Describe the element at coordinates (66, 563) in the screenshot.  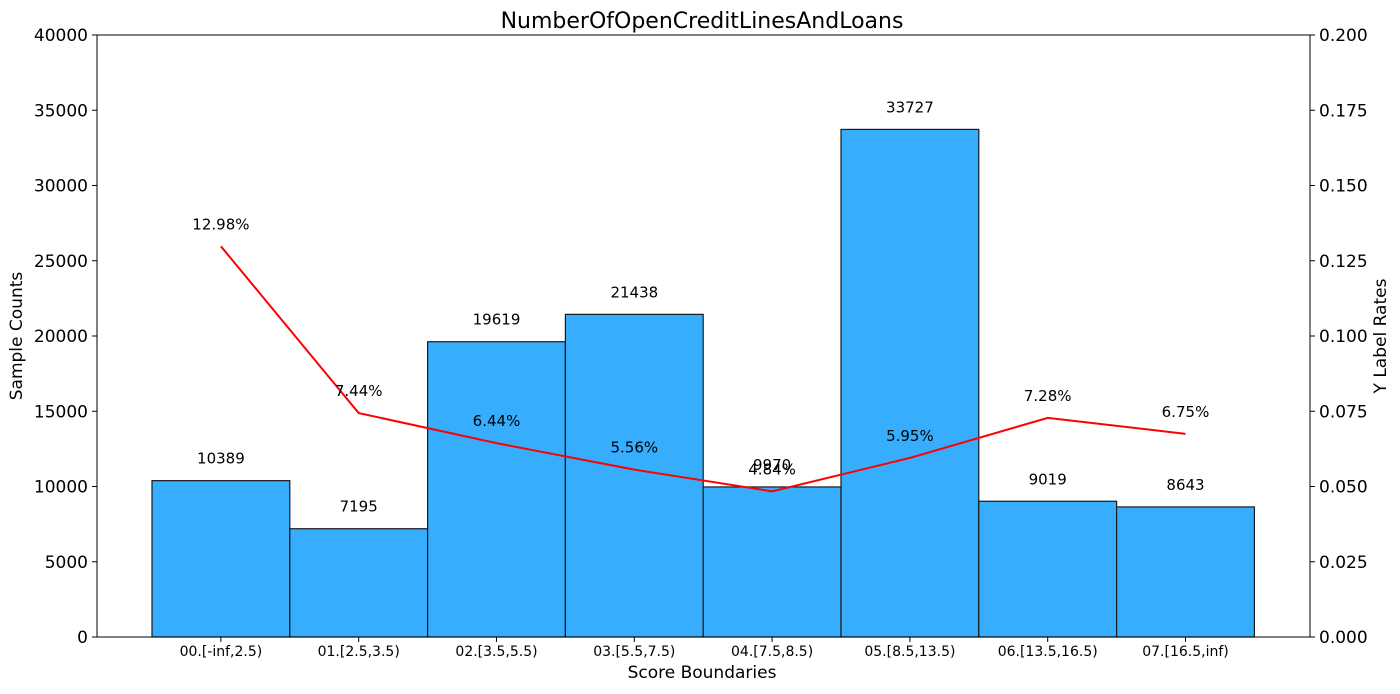
I see `y-tick-label: 5000` at that location.